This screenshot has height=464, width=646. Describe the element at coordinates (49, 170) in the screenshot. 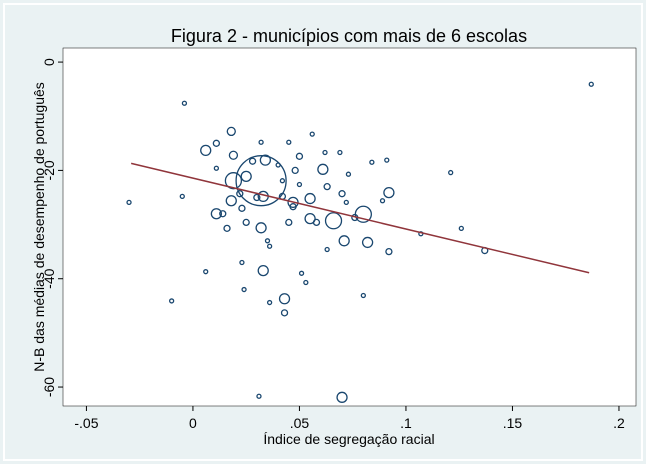

I see `y-tick-label: -20` at that location.